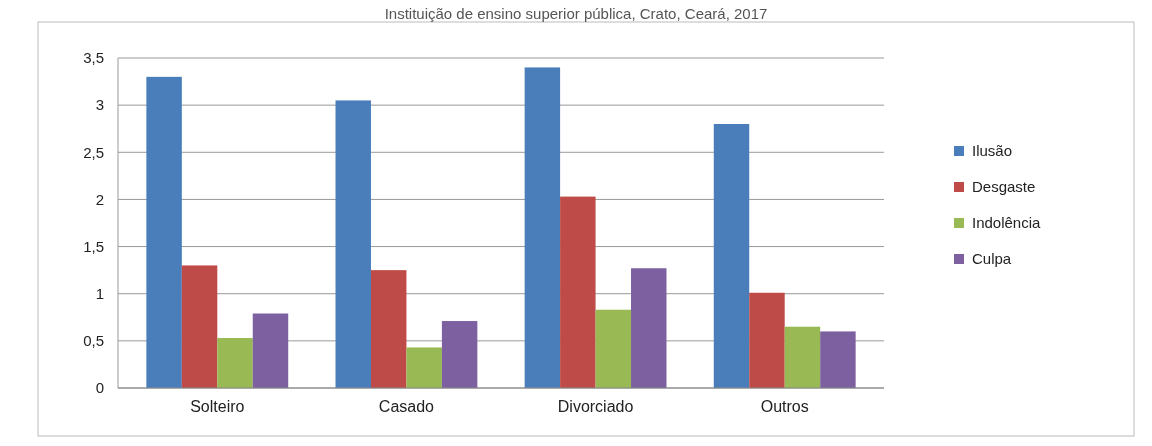 The width and height of the screenshot is (1152, 446). I want to click on legend-label: Desgaste, so click(1004, 187).